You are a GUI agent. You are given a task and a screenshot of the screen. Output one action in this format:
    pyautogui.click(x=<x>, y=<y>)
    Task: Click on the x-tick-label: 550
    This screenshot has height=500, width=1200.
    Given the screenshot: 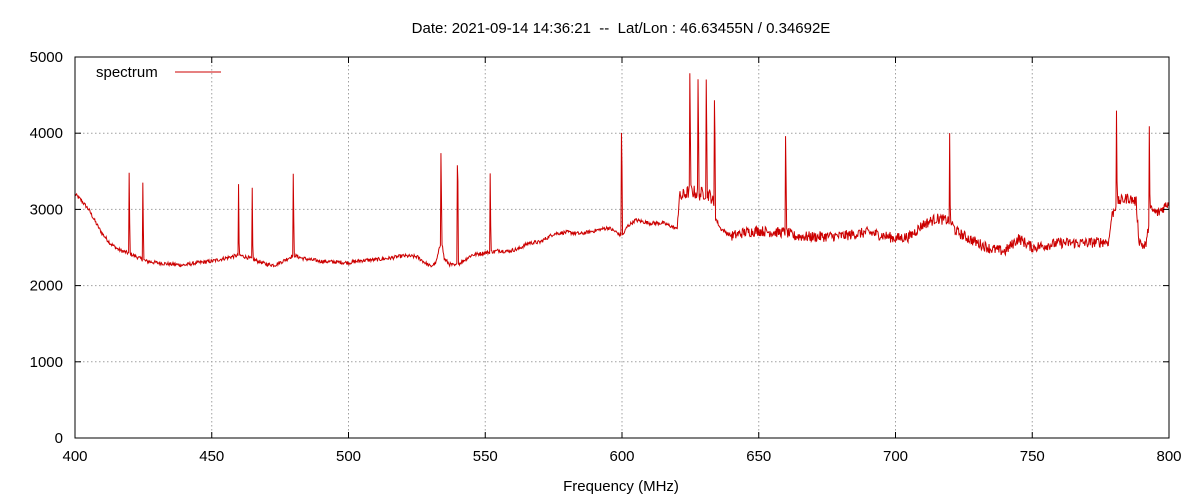 What is the action you would take?
    pyautogui.click(x=485, y=456)
    